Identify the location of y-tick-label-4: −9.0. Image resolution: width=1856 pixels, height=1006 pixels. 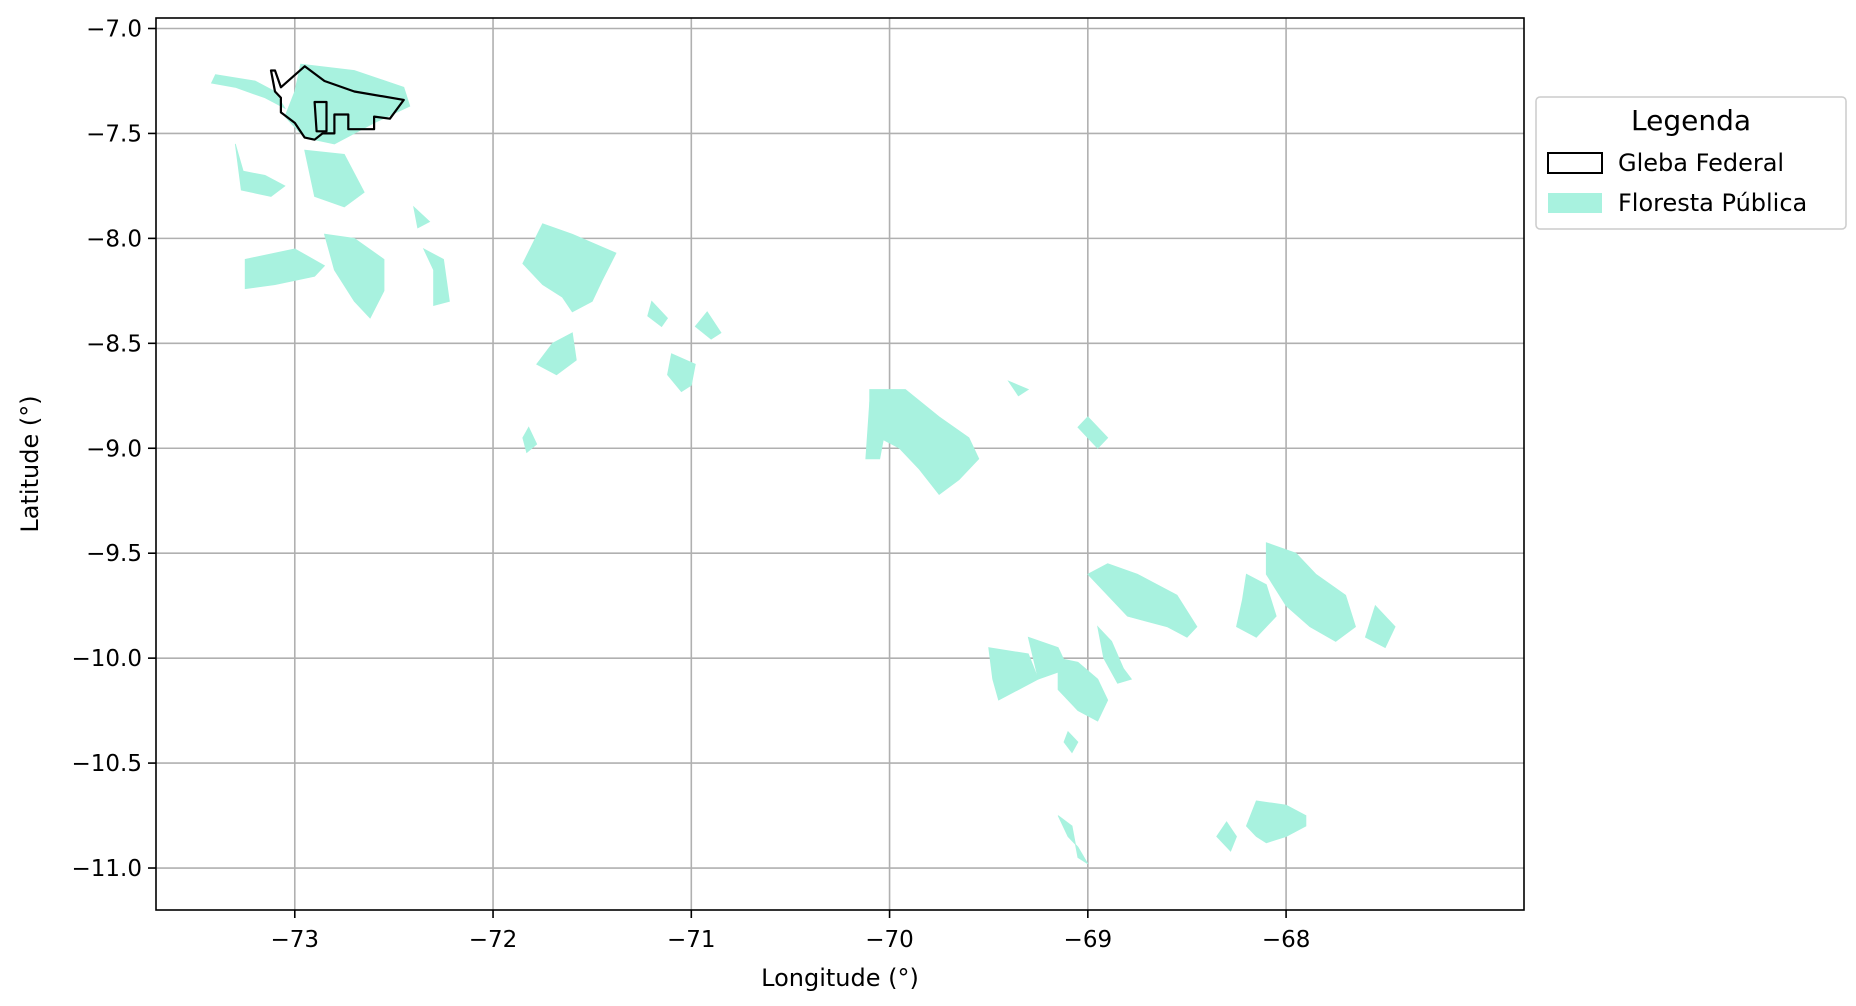
(114, 449).